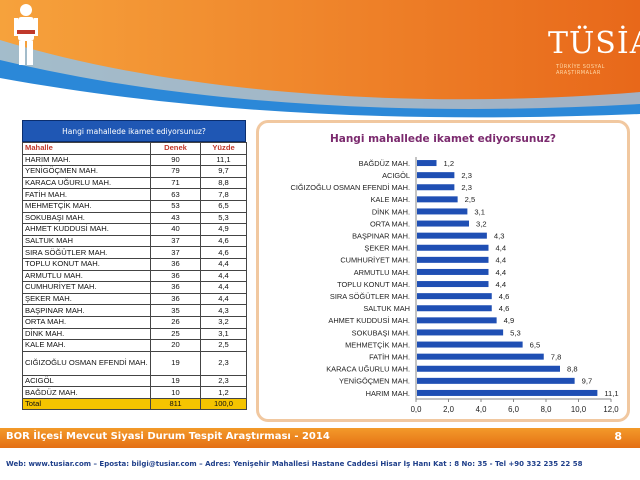 This screenshot has width=640, height=480. What do you see at coordinates (223, 404) in the screenshot?
I see `cell-total-yuzde: 100,0` at bounding box center [223, 404].